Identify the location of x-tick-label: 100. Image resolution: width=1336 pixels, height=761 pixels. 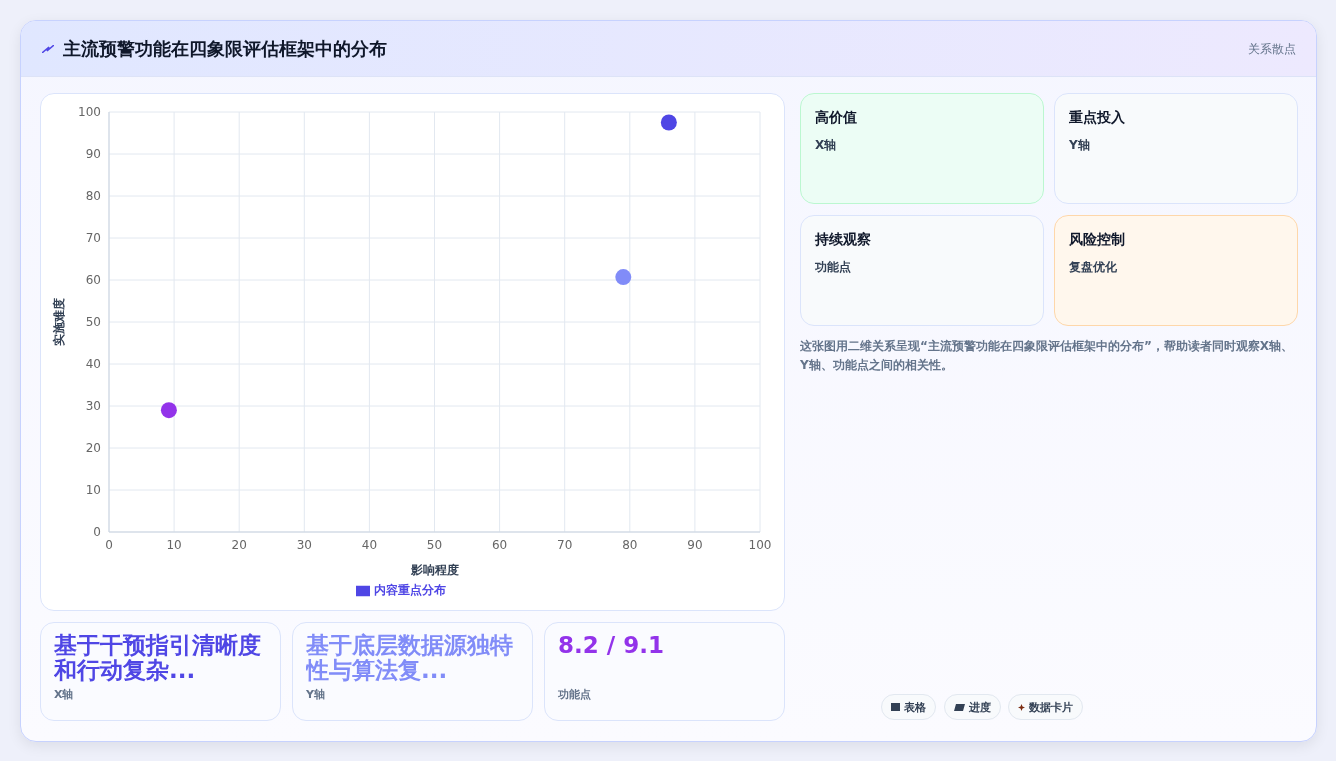
(760, 544).